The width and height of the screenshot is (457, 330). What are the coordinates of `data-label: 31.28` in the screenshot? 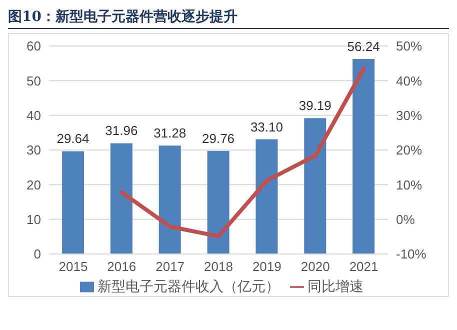 It's located at (170, 133).